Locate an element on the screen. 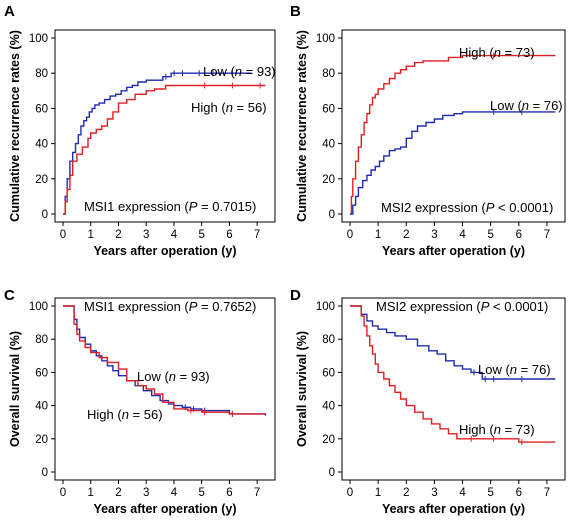 This screenshot has width=574, height=521. annotation-rest: = 0.7015) is located at coordinates (226, 206).